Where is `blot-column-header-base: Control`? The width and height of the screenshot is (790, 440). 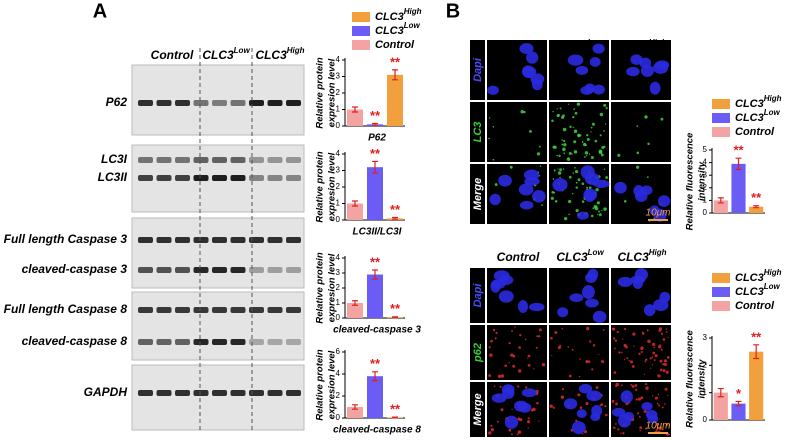 blot-column-header-base: Control is located at coordinates (172, 55).